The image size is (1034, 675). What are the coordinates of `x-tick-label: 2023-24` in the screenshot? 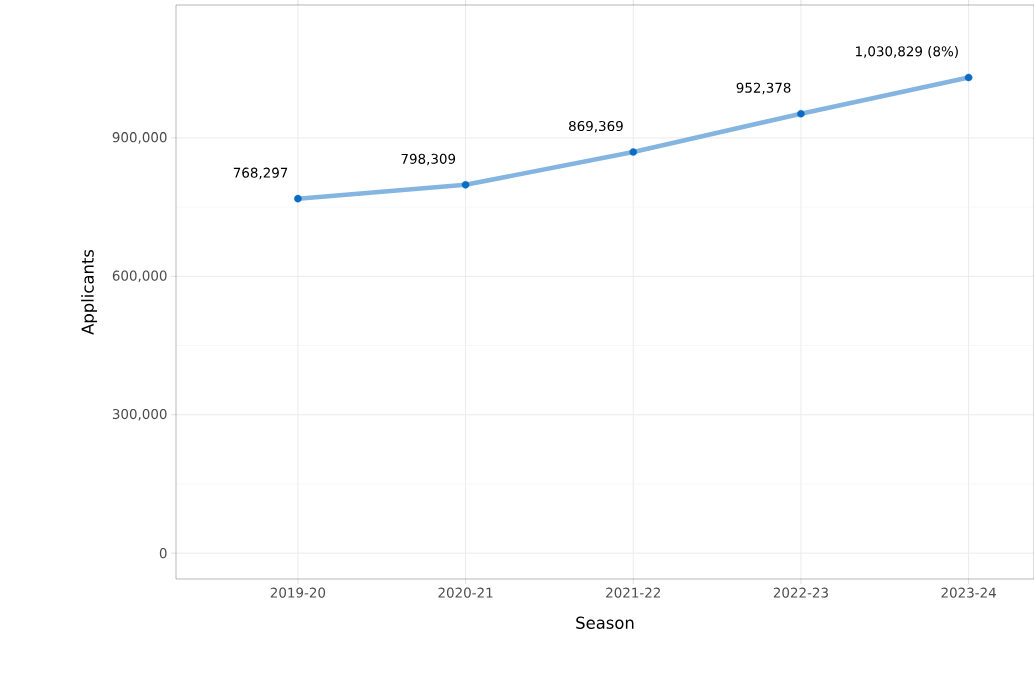 It's located at (968, 592).